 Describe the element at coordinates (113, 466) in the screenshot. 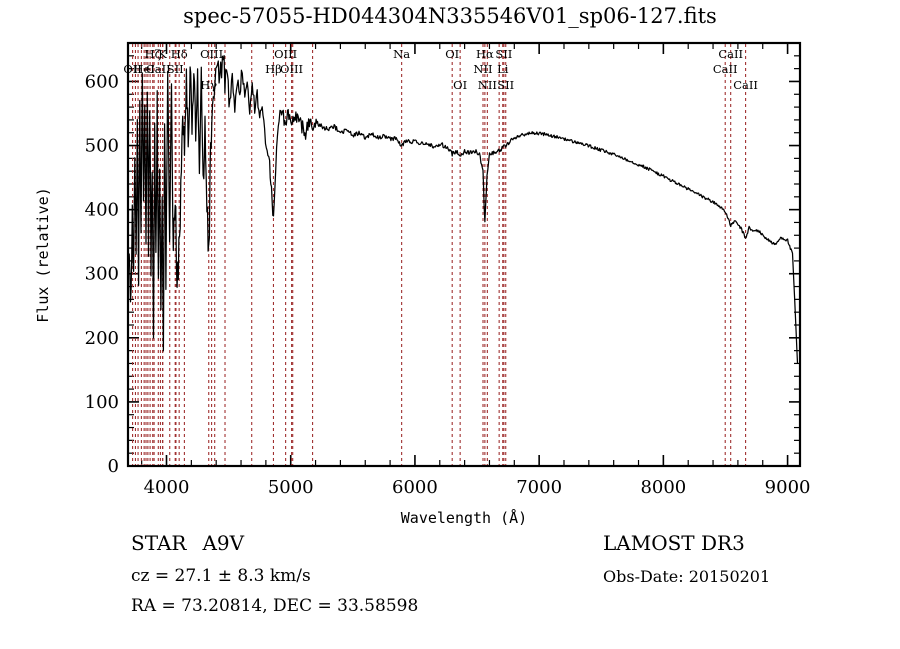

I see `y-tick-label: 0` at that location.